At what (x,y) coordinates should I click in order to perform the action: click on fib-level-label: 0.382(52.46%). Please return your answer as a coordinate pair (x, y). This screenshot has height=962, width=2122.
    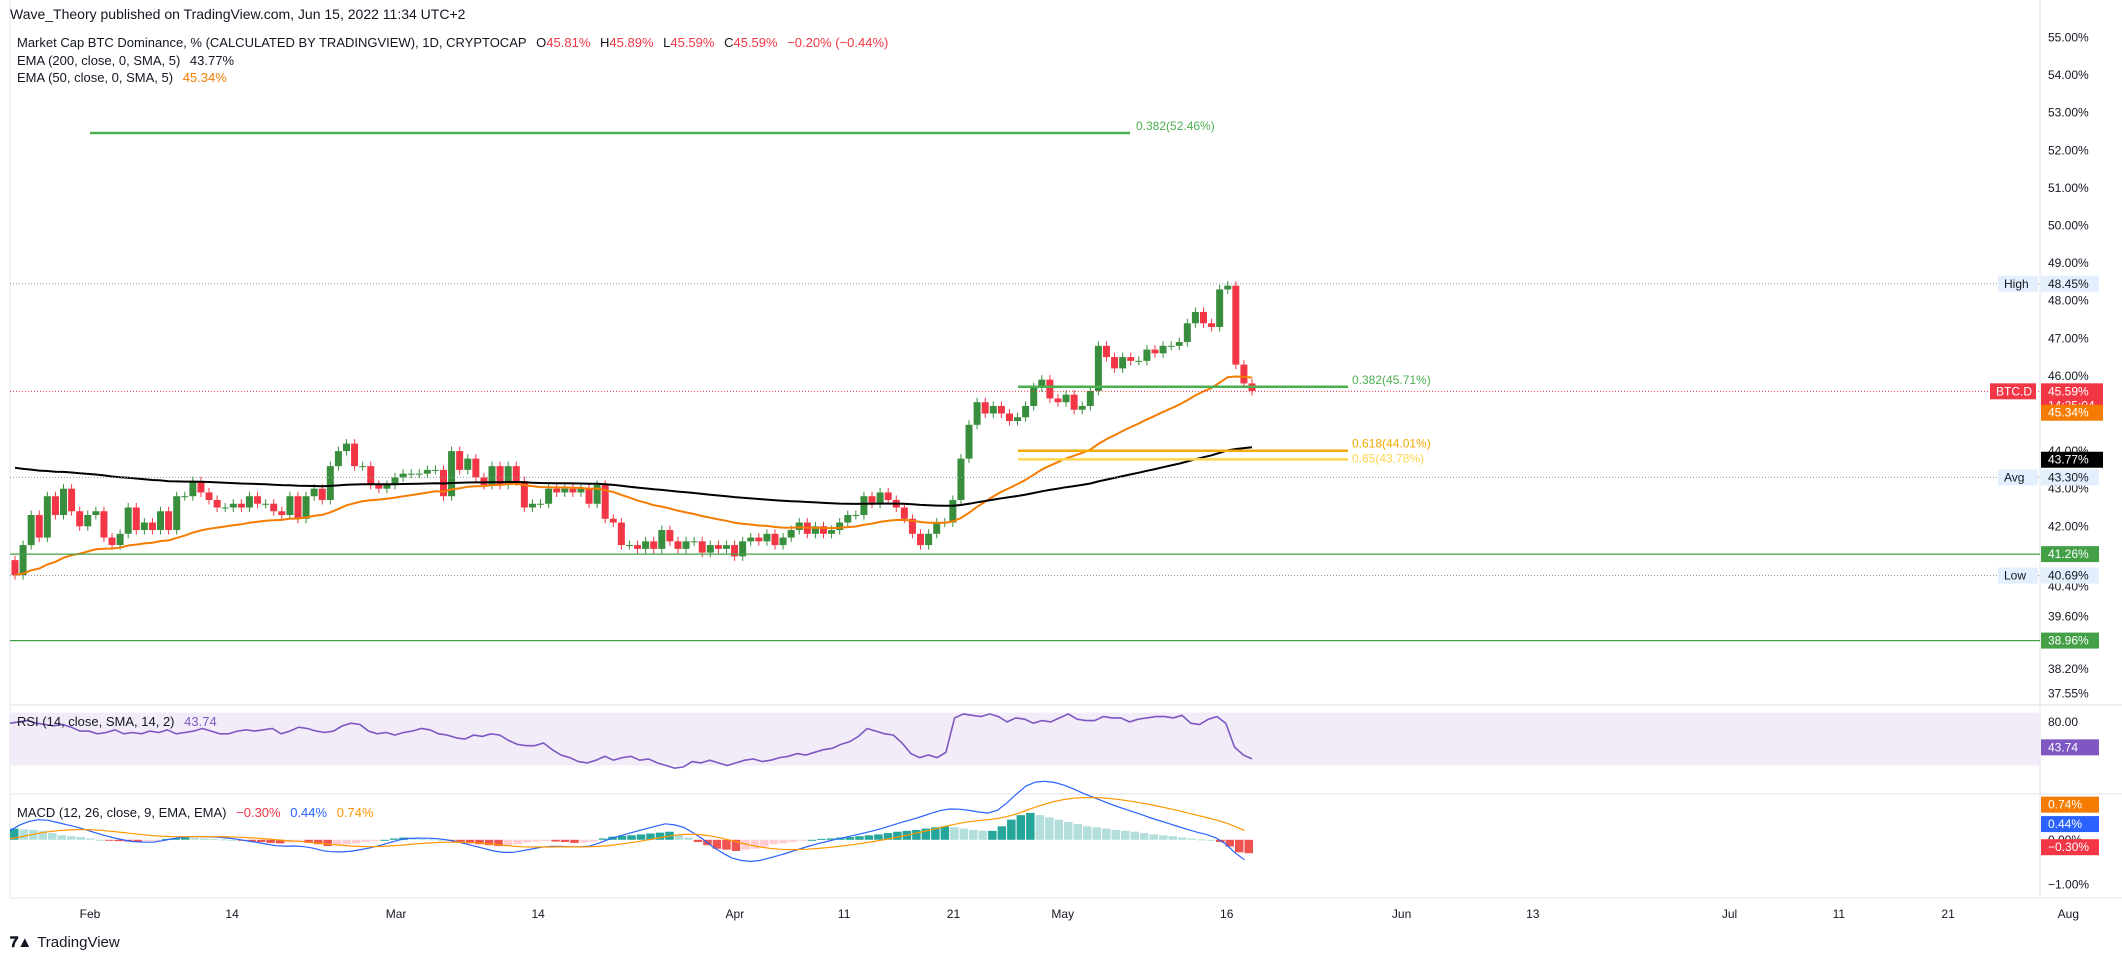
    Looking at the image, I should click on (1175, 126).